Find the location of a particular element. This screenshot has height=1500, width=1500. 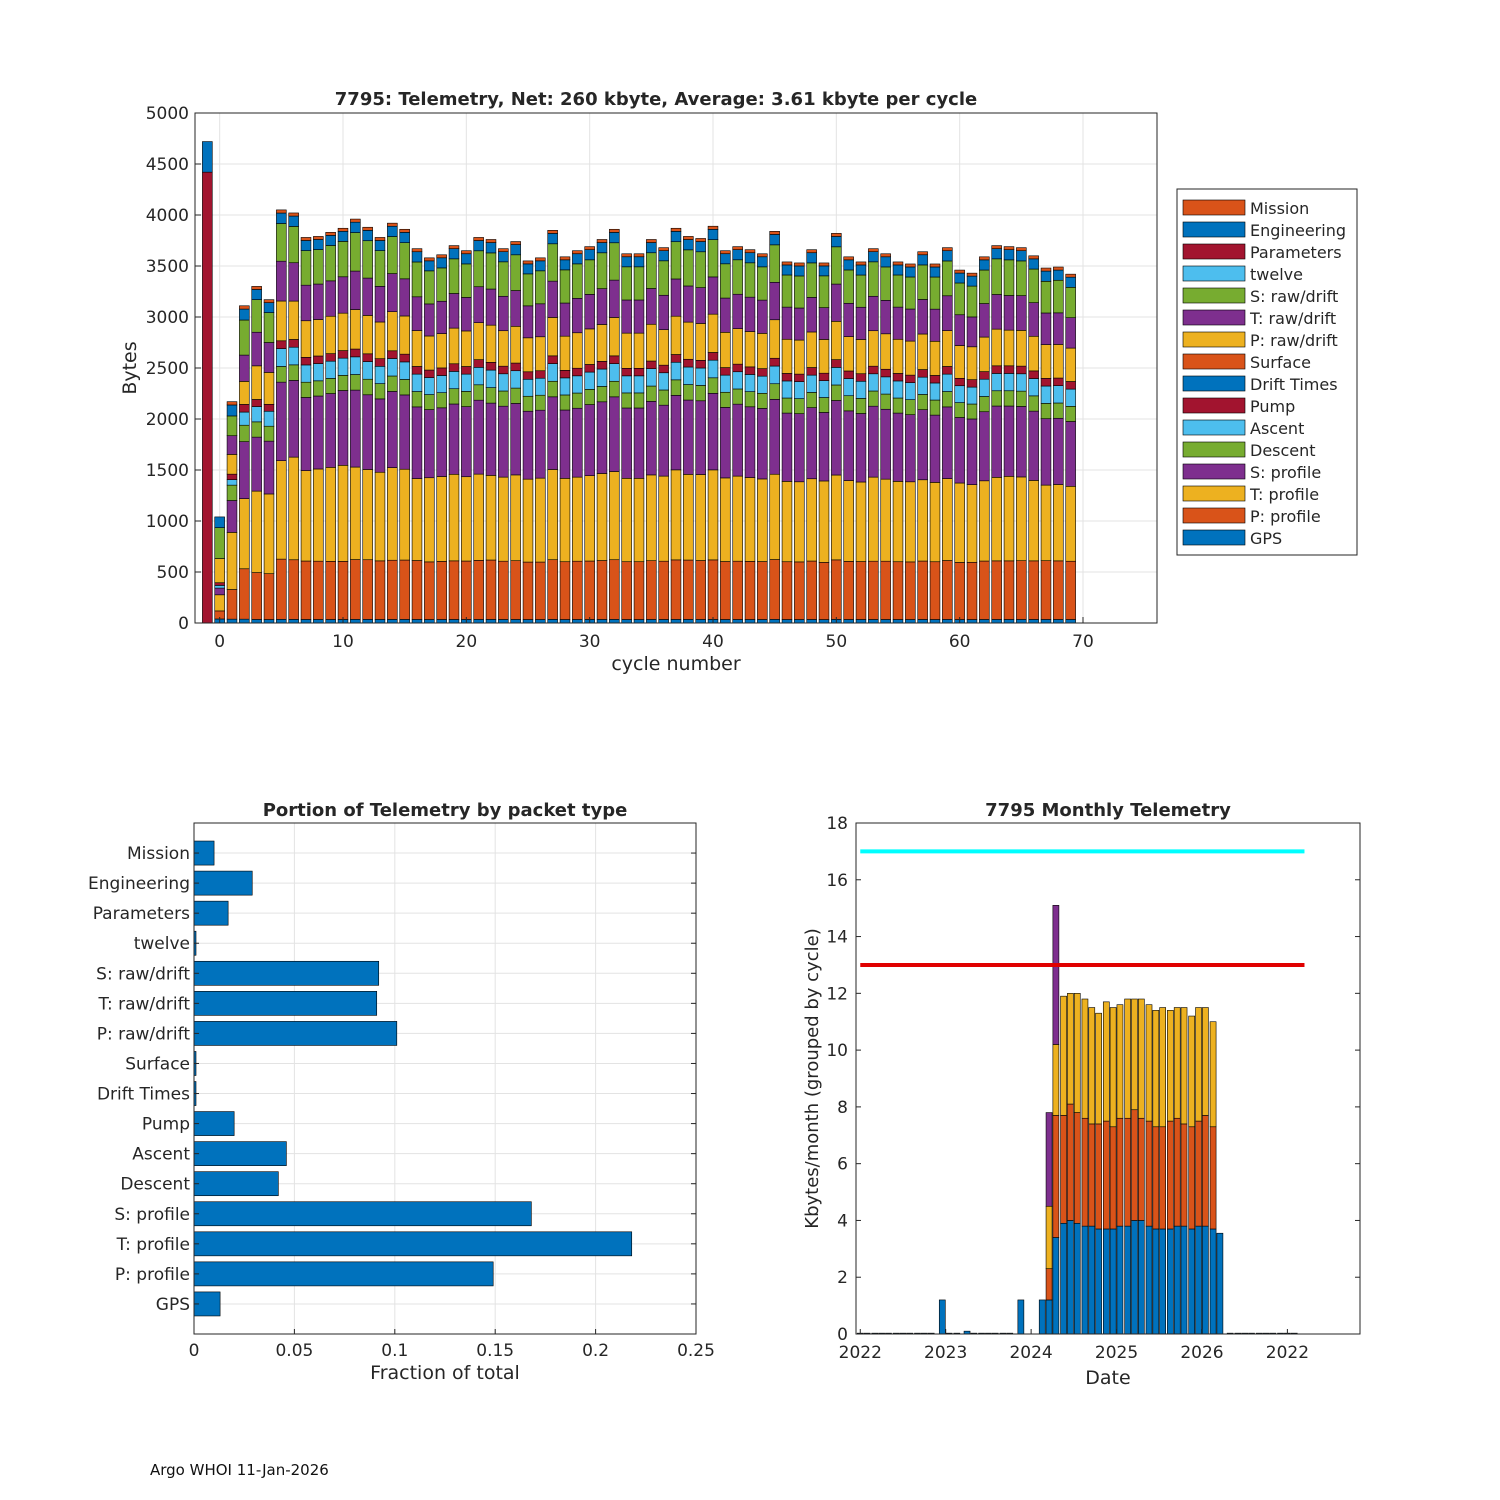

x-axis-label: cycle number is located at coordinates (675, 664).